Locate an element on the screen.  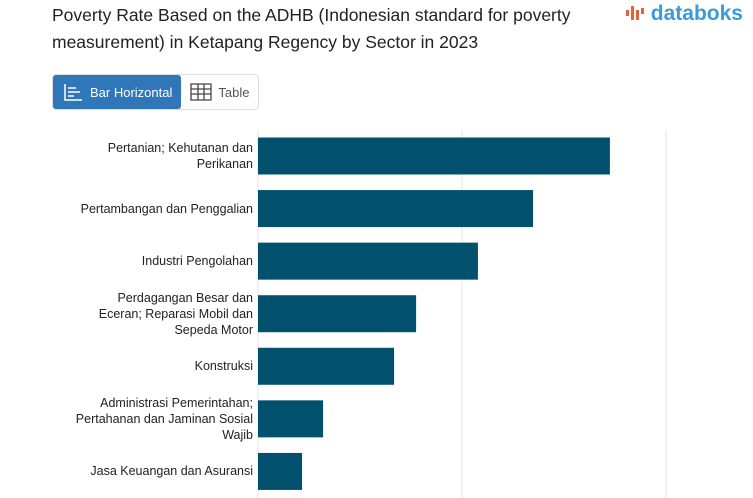
category-label: Industri Pengolahan is located at coordinates (197, 261).